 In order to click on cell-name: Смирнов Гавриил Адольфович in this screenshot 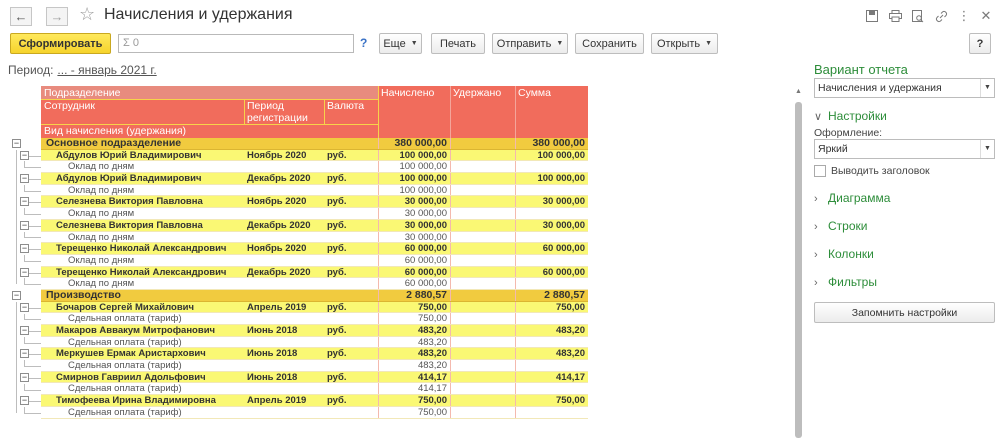, I will do `click(131, 377)`.